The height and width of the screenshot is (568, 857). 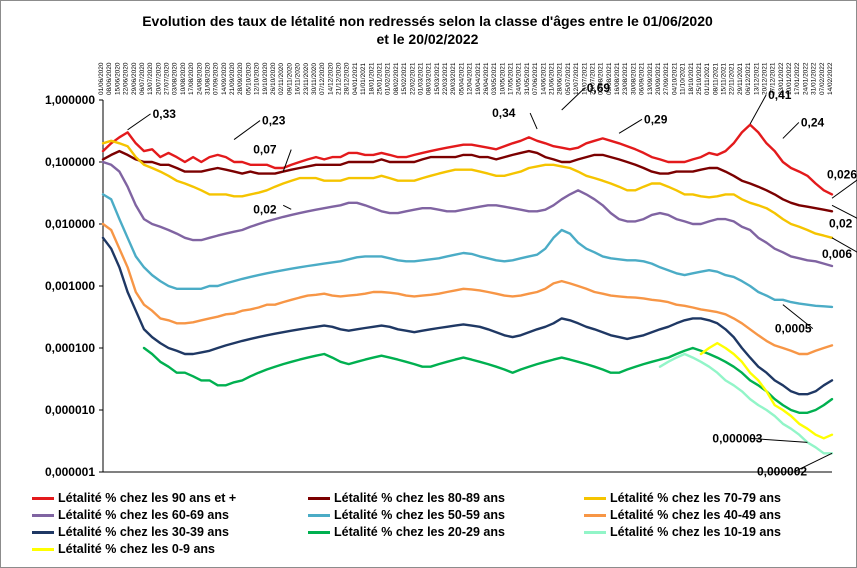 I want to click on x-tick-label: 12/07/2021, so click(x=576, y=78).